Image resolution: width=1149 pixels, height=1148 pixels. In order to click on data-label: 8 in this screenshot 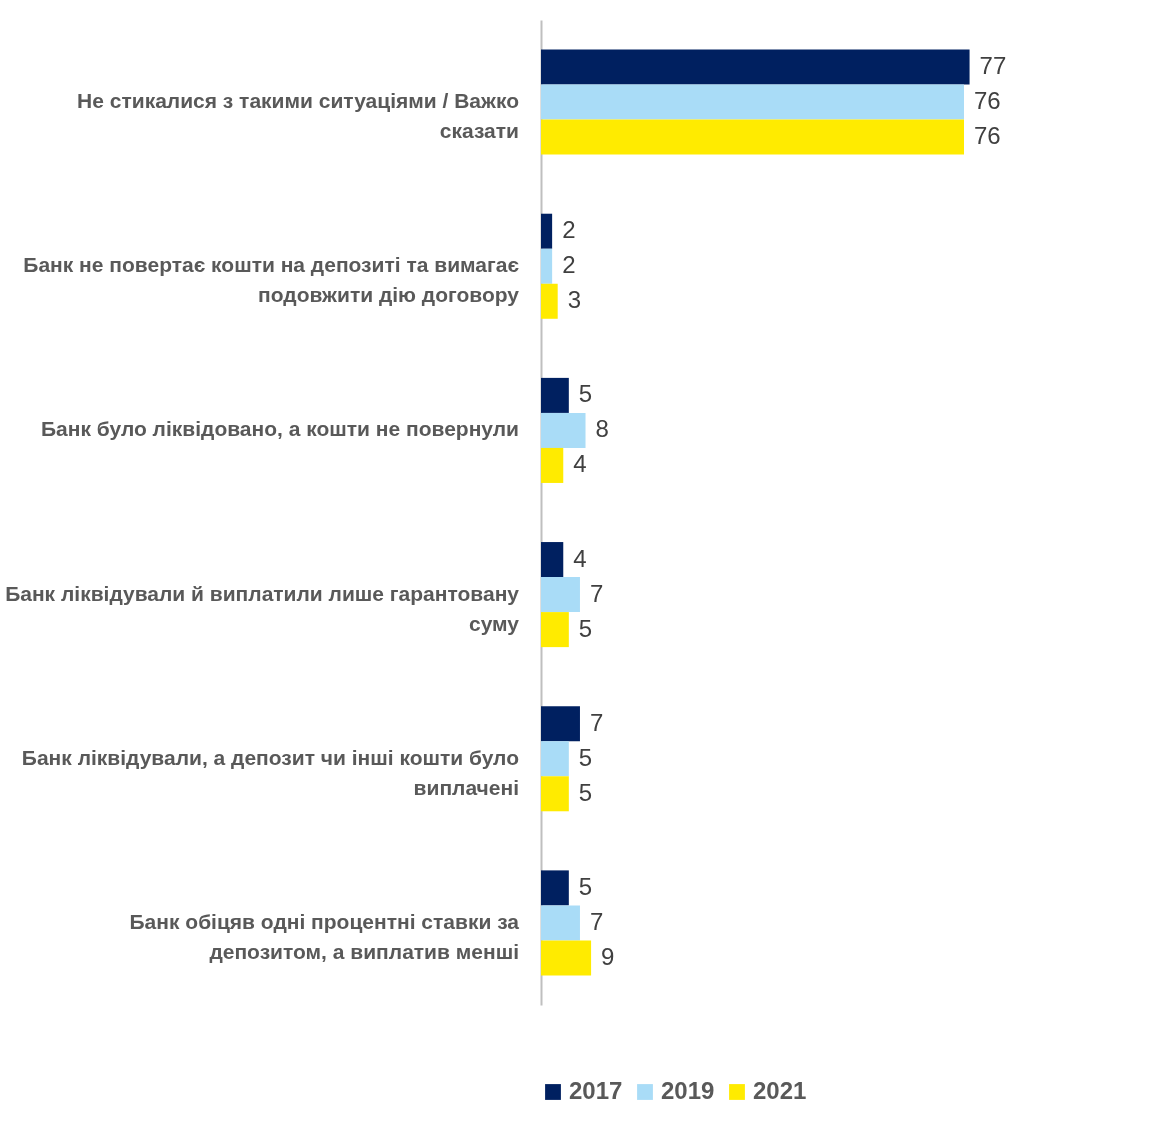, I will do `click(602, 429)`.